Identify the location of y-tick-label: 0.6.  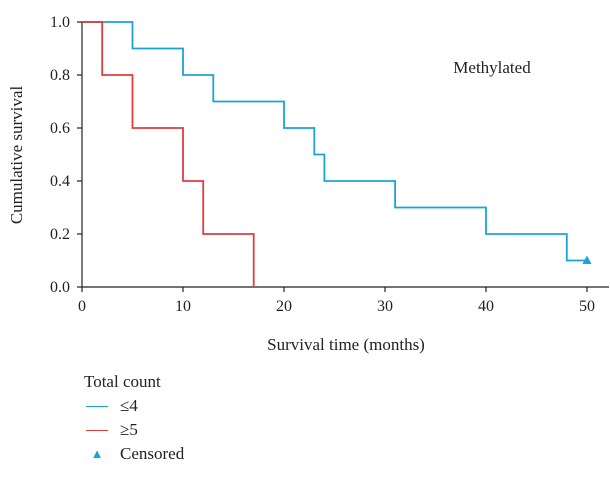
(60, 128).